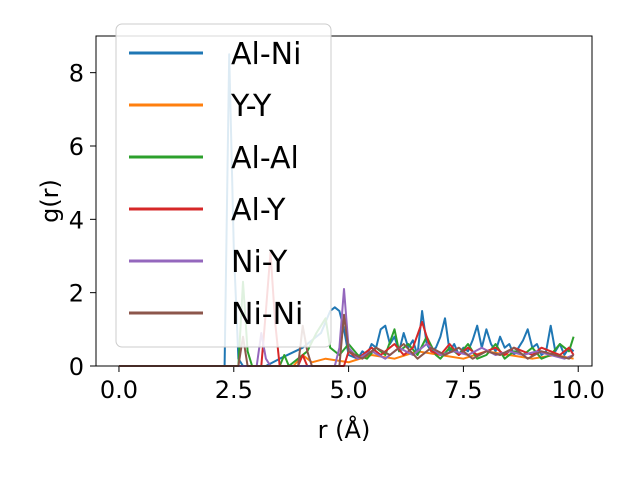 This screenshot has width=640, height=480. What do you see at coordinates (258, 210) in the screenshot?
I see `legend-label-al-y: Al-Y` at bounding box center [258, 210].